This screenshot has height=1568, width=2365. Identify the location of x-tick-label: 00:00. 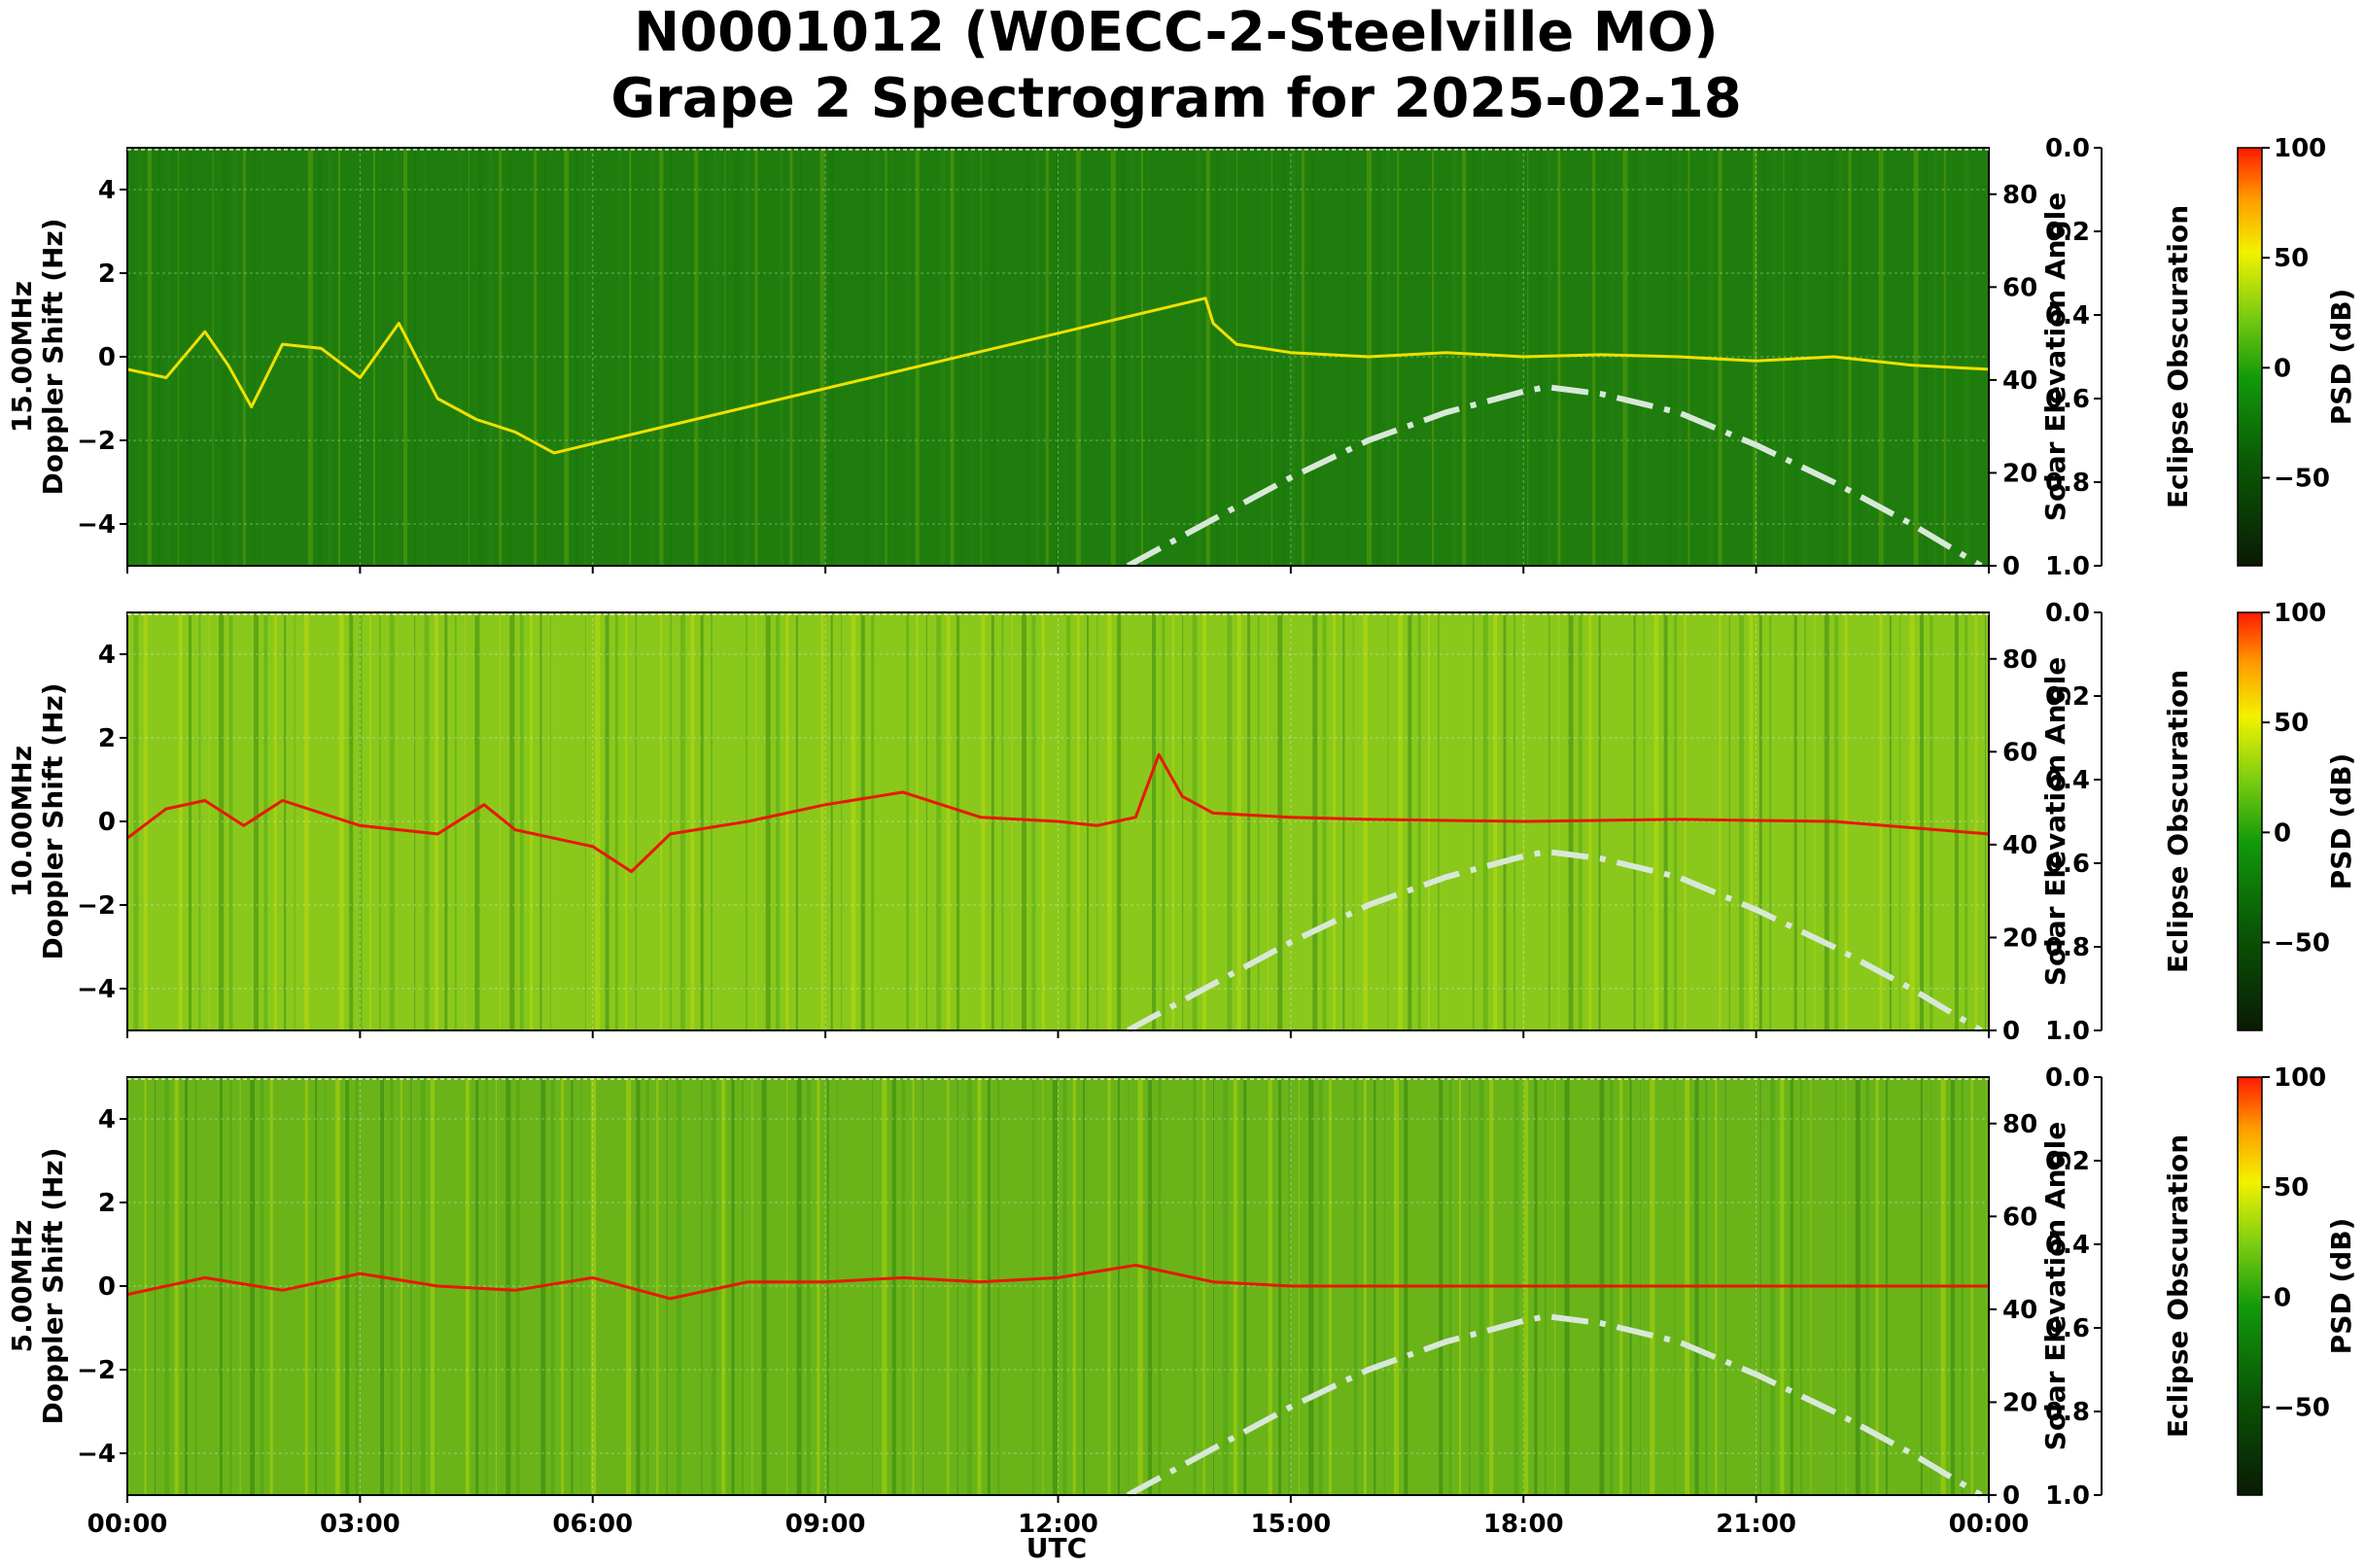
(1990, 1524).